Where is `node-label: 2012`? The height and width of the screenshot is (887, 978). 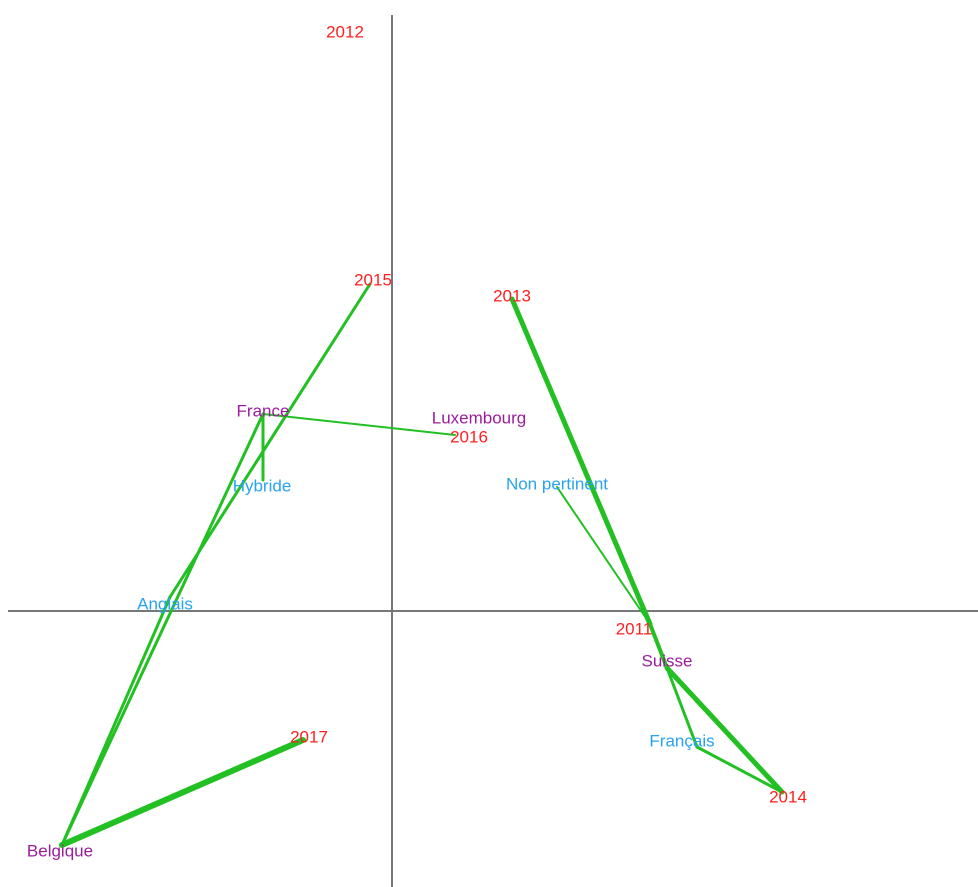 node-label: 2012 is located at coordinates (345, 31).